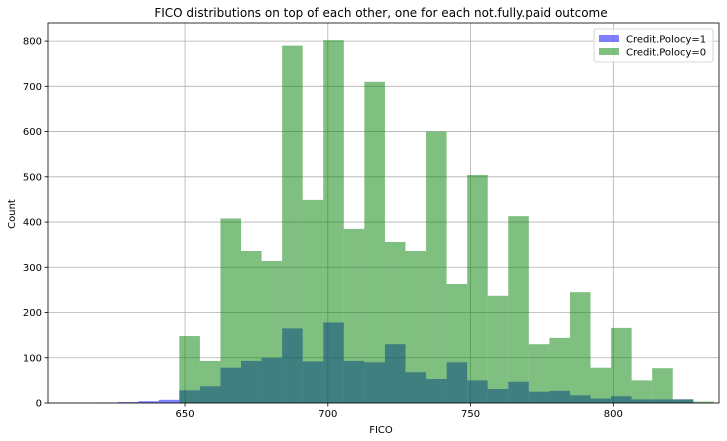 The width and height of the screenshot is (727, 441). I want to click on legend-label: Credit.Polocy=0, so click(666, 53).